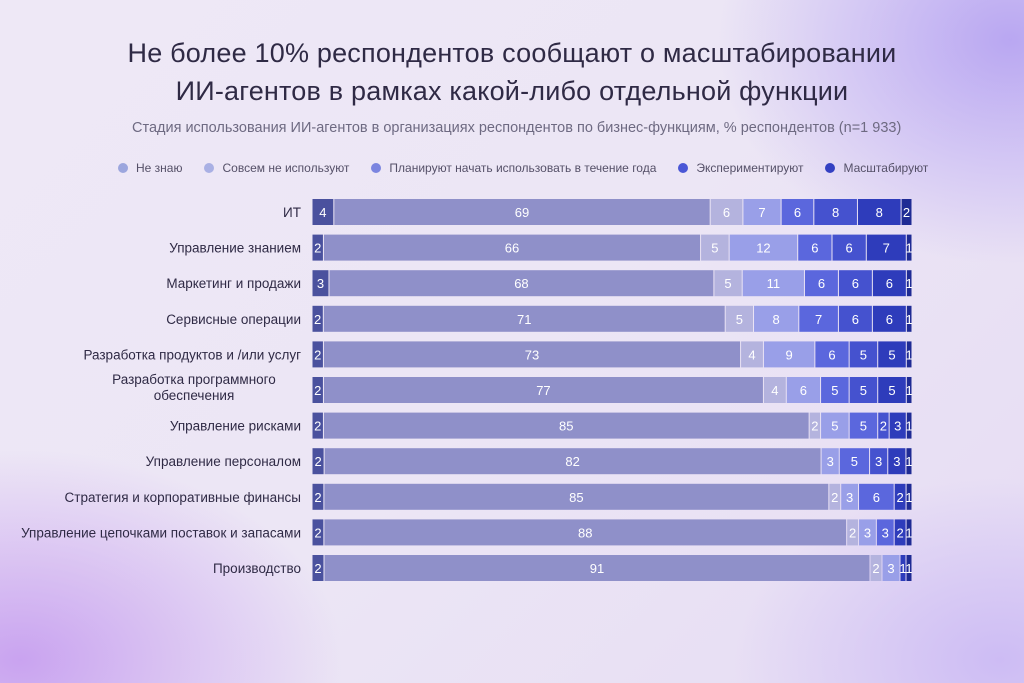 This screenshot has width=1024, height=683. I want to click on category-label: обеспечения, so click(194, 395).